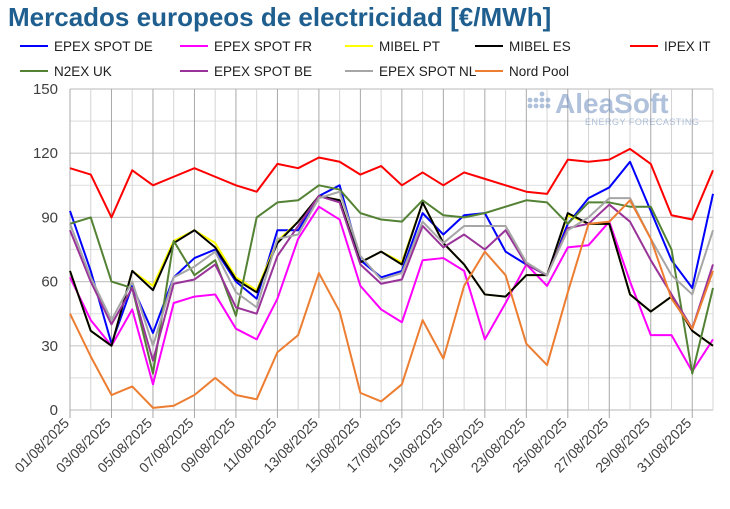  Describe the element at coordinates (49, 346) in the screenshot. I see `y-tick-label: 30` at that location.